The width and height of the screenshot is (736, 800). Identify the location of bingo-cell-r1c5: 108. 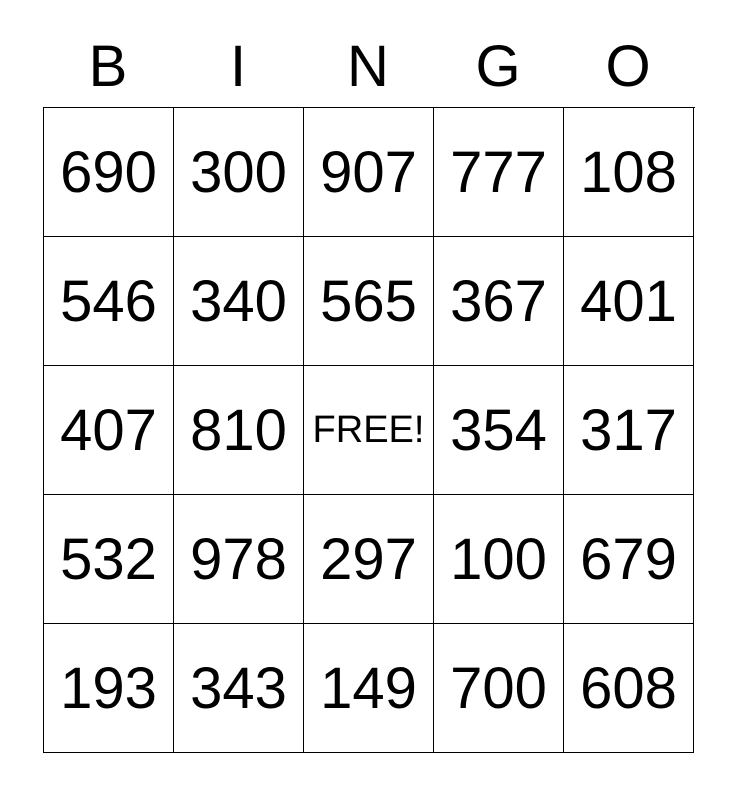
(629, 172).